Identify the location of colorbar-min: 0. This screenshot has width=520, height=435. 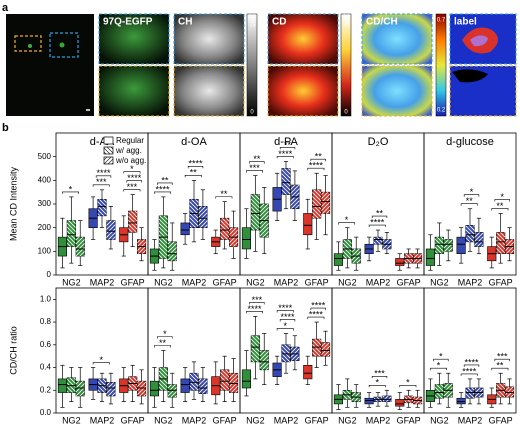
(346, 113).